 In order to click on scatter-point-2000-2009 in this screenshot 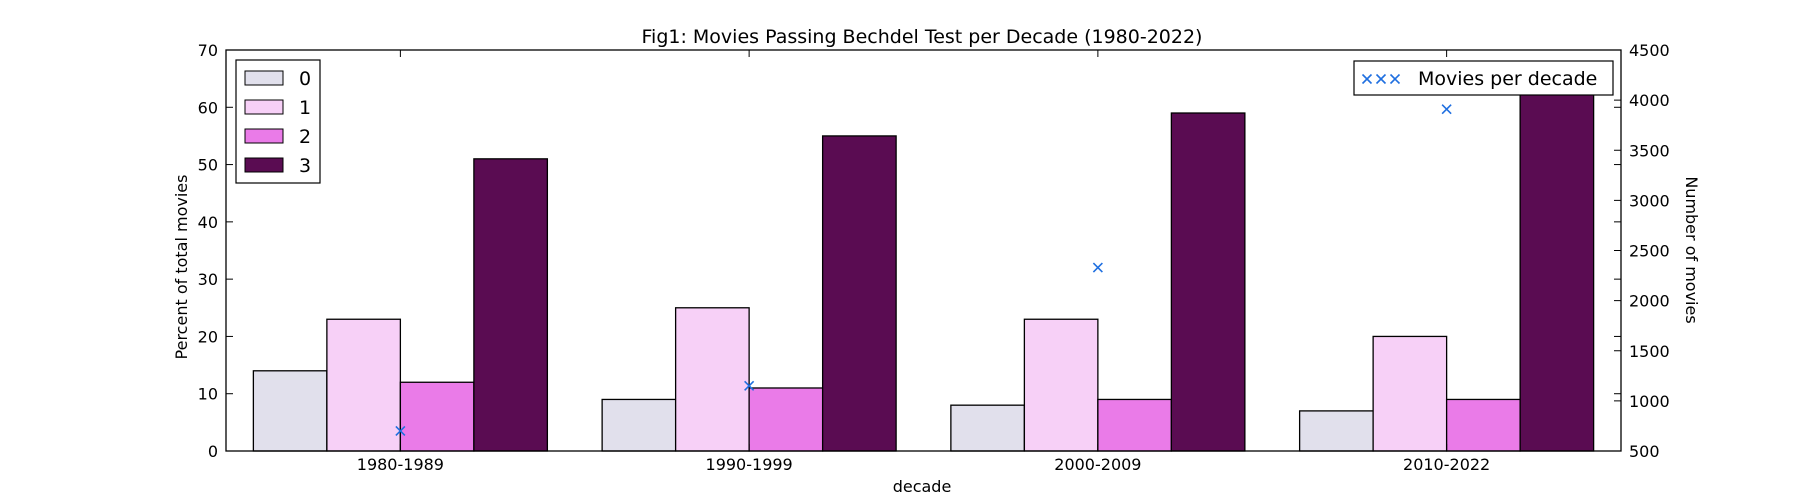, I will do `click(1097, 267)`.